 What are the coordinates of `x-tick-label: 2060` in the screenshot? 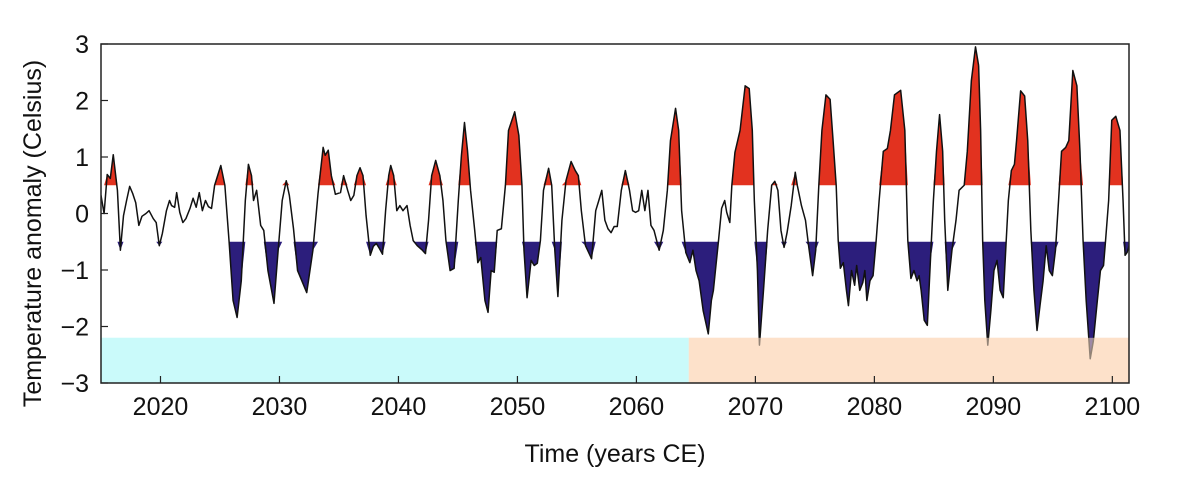 It's located at (637, 407).